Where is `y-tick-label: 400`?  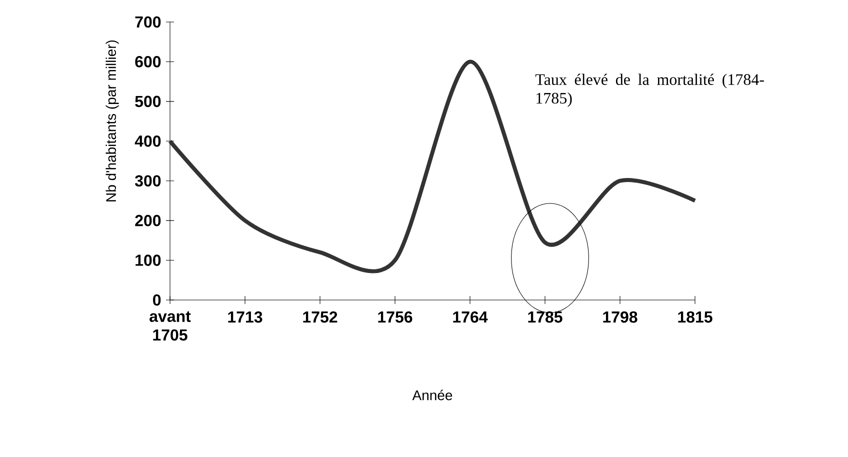 y-tick-label: 400 is located at coordinates (147, 141).